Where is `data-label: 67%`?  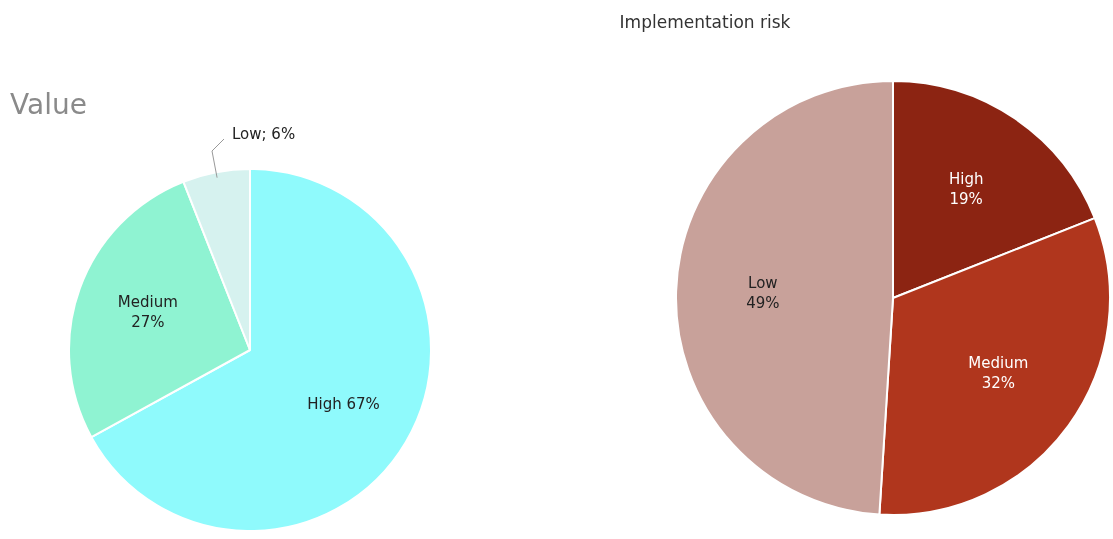
data-label: 67% is located at coordinates (363, 404).